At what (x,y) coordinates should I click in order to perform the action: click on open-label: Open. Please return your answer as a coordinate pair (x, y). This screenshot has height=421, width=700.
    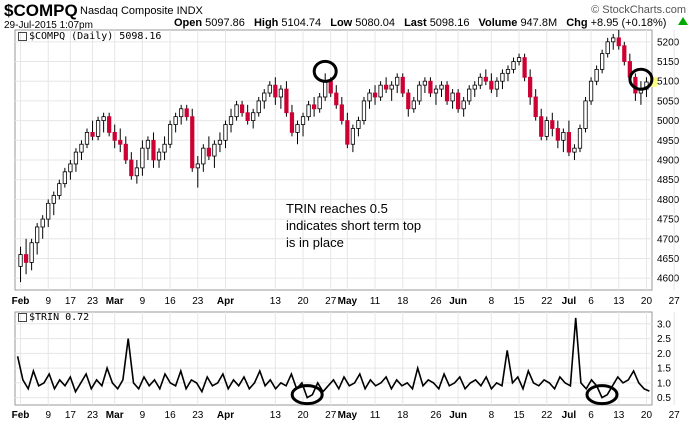
    Looking at the image, I should click on (188, 23).